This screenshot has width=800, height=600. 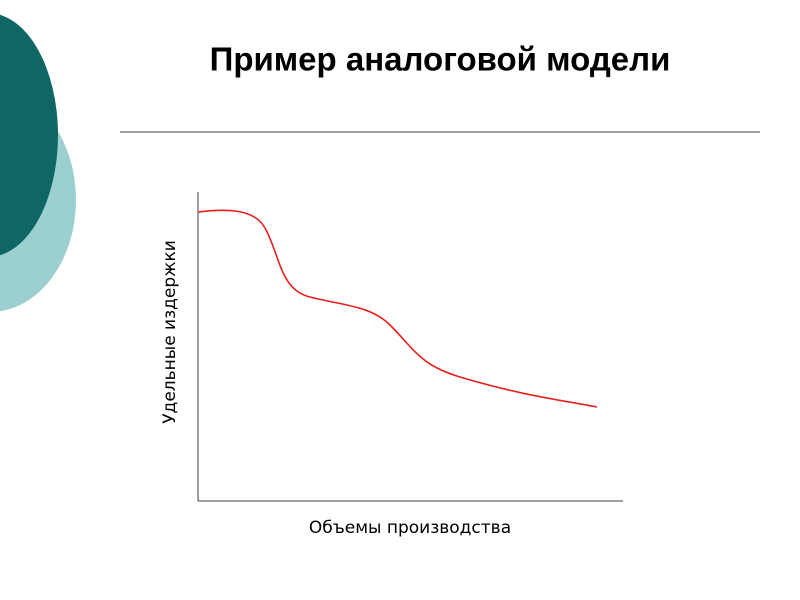 I want to click on y-axis-label: Удельные издержки, so click(x=170, y=332).